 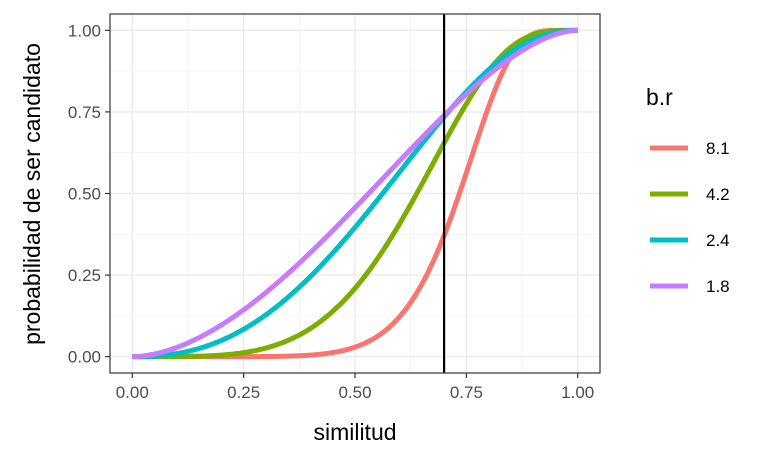 What do you see at coordinates (659, 97) in the screenshot?
I see `legend-title: b.r` at bounding box center [659, 97].